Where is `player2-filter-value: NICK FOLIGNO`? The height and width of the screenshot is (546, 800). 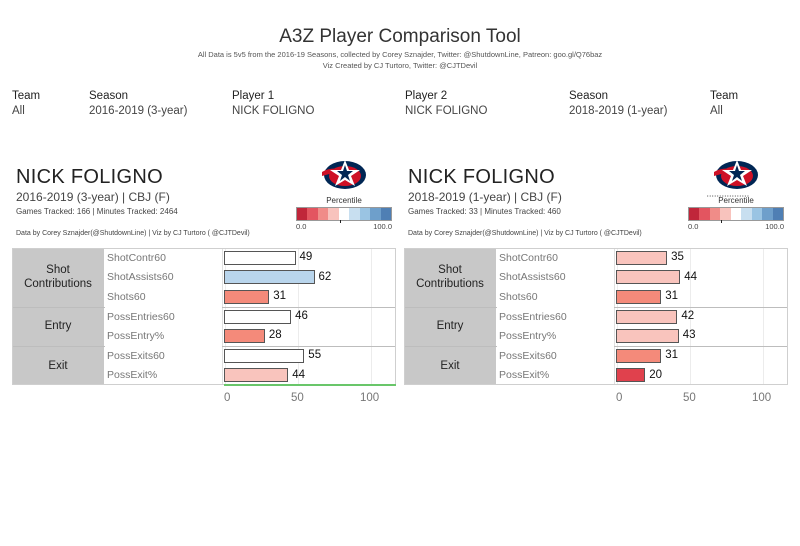 player2-filter-value: NICK FOLIGNO is located at coordinates (446, 111).